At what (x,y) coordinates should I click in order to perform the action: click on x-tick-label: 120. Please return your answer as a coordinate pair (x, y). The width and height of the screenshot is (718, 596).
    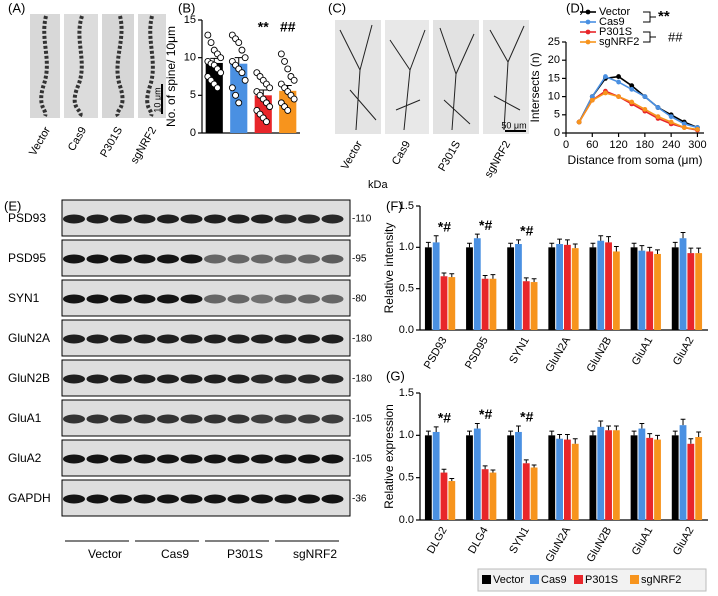
    Looking at the image, I should click on (618, 145).